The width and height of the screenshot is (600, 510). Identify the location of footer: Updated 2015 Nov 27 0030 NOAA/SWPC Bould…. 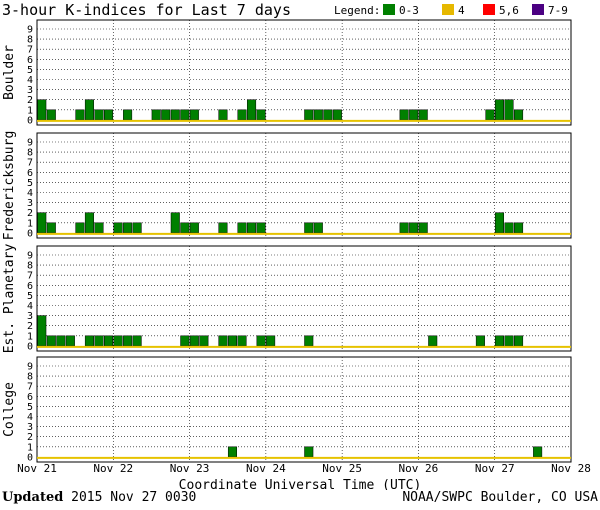
(300, 500).